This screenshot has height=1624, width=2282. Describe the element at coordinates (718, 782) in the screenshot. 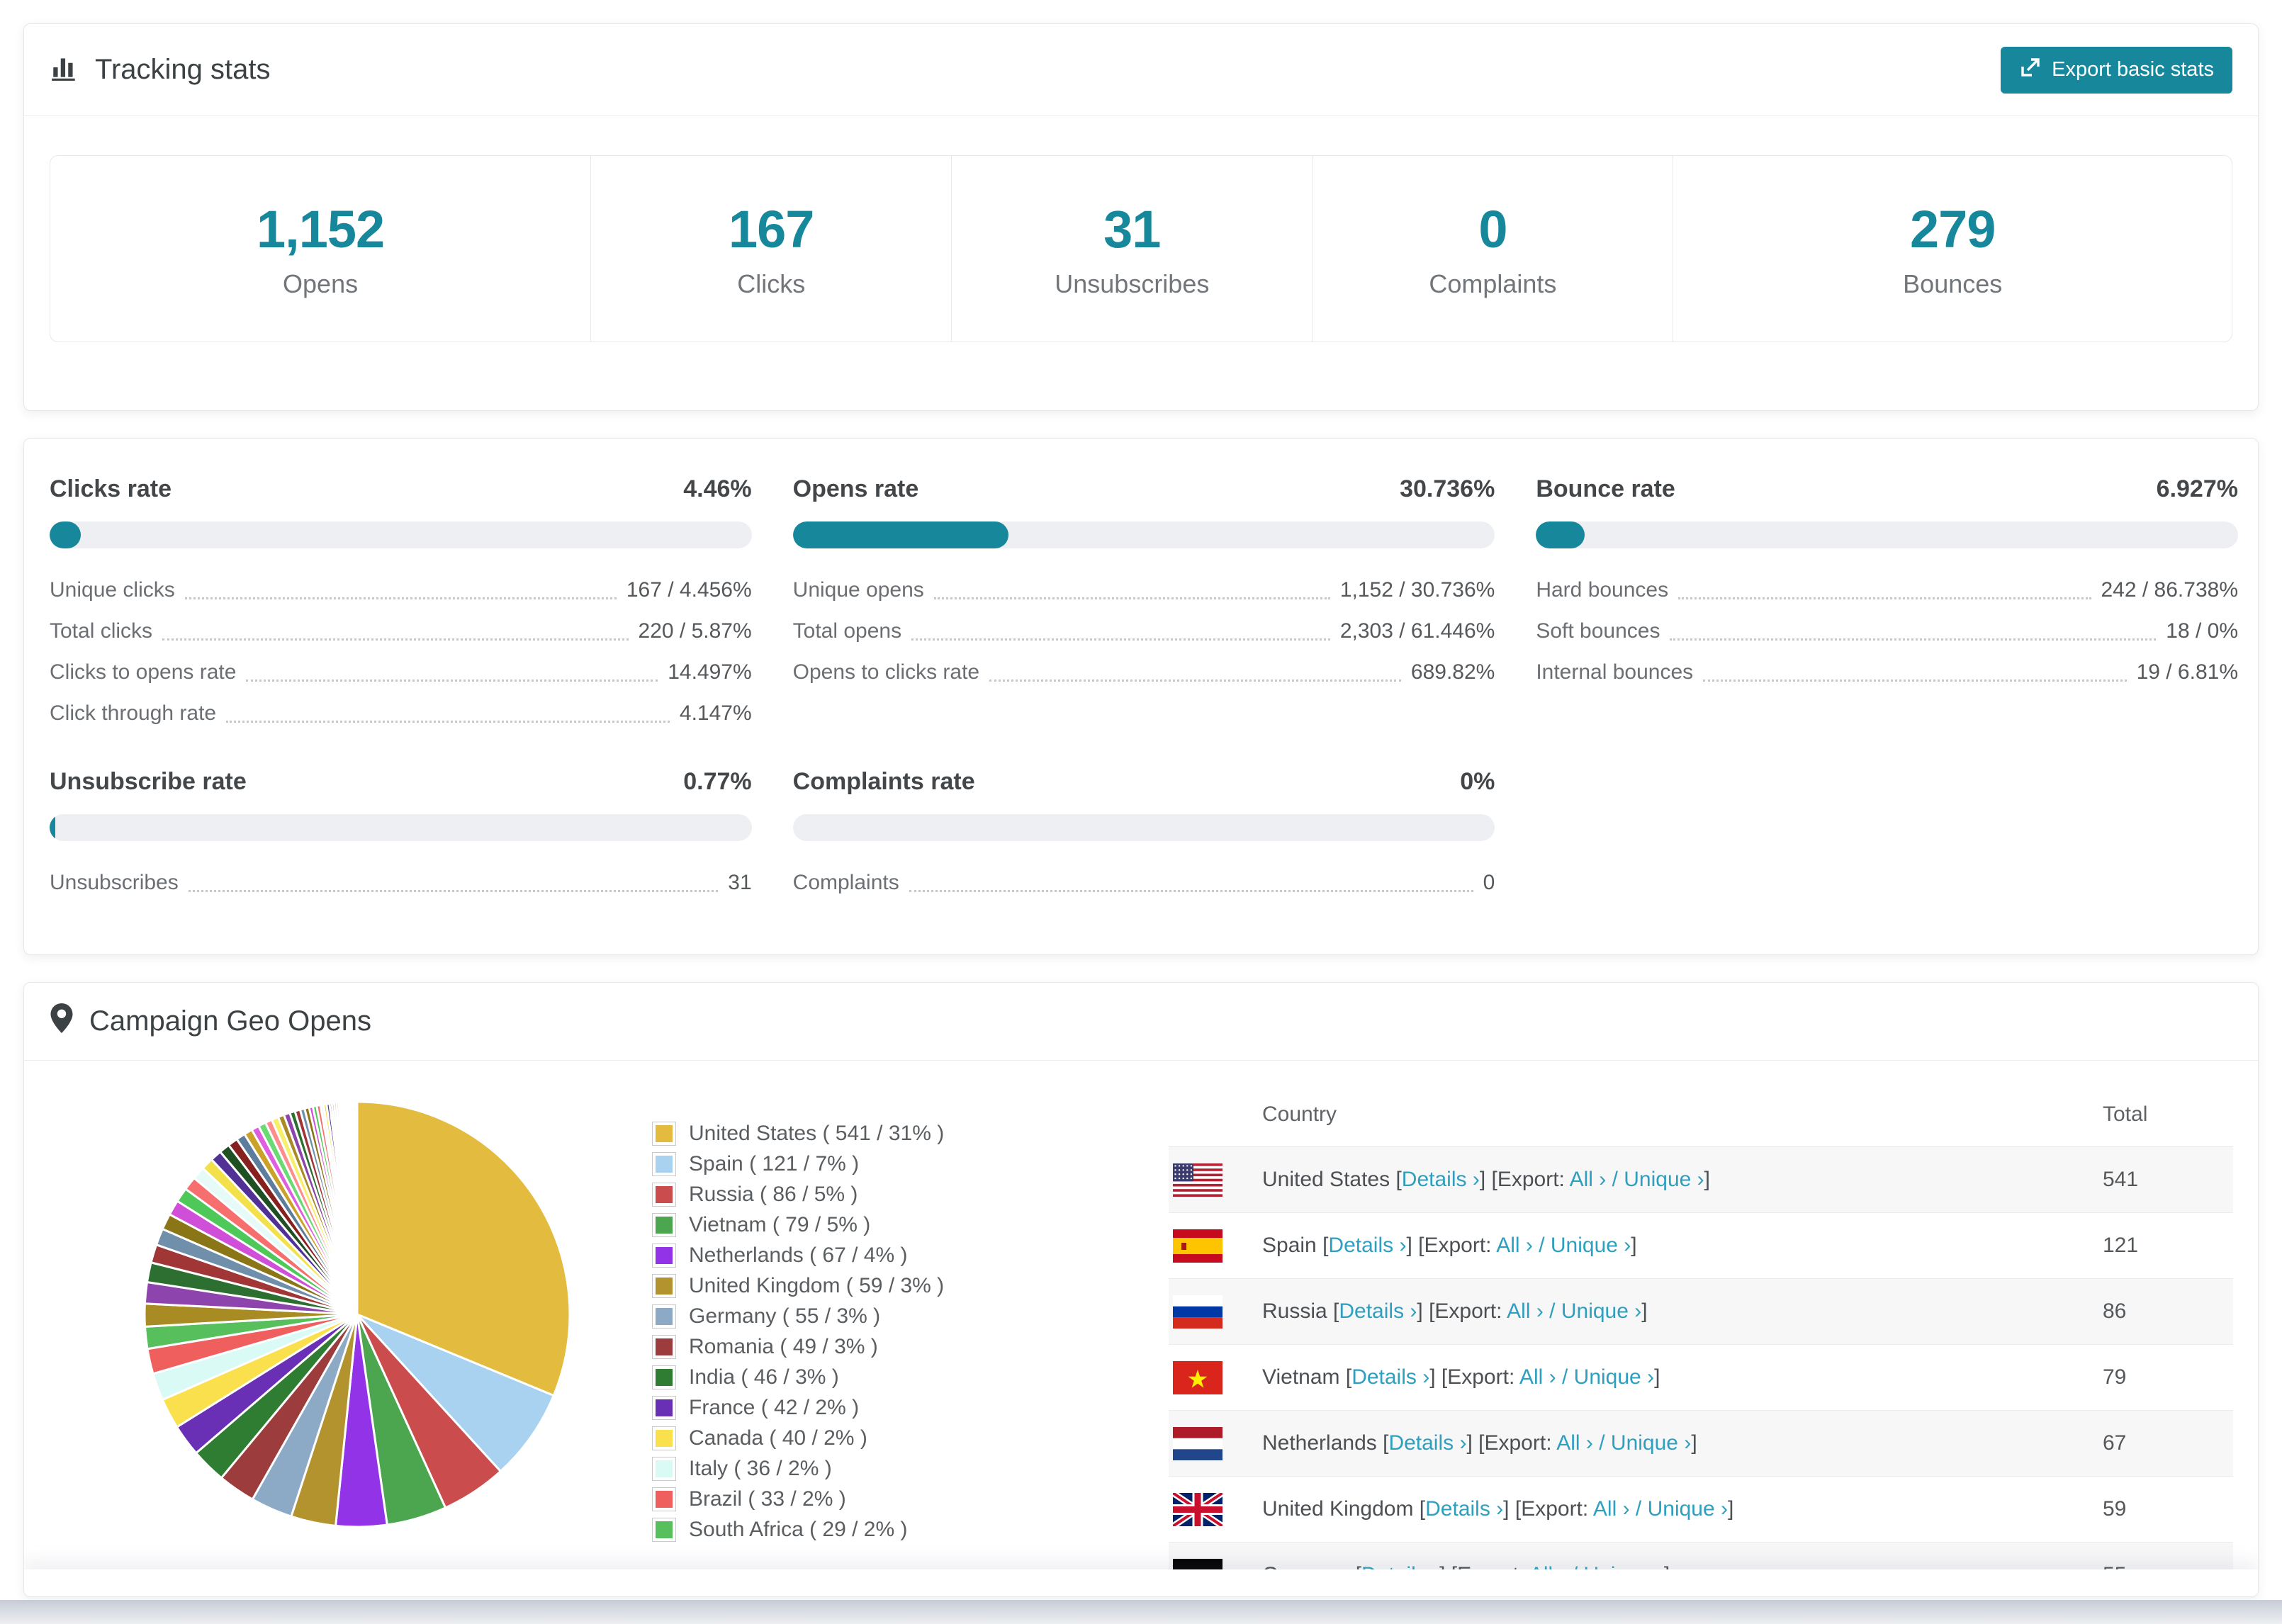

I see `unsubscribe-rate-percent: 0.77%` at that location.